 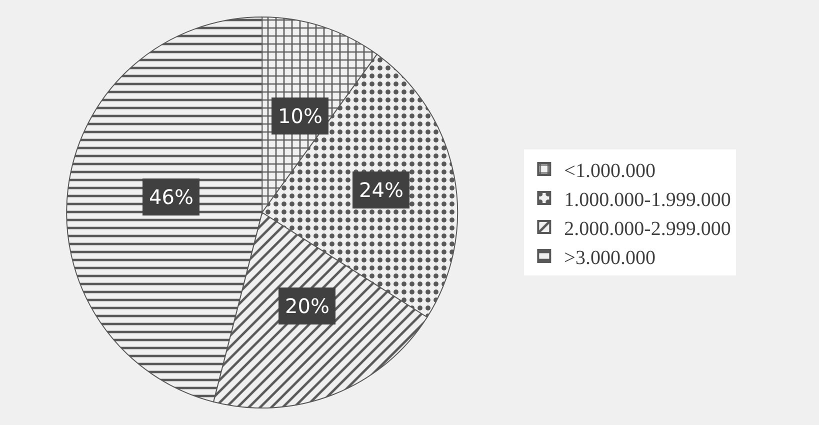 What do you see at coordinates (610, 257) in the screenshot?
I see `legend-label: >3.000.000` at bounding box center [610, 257].